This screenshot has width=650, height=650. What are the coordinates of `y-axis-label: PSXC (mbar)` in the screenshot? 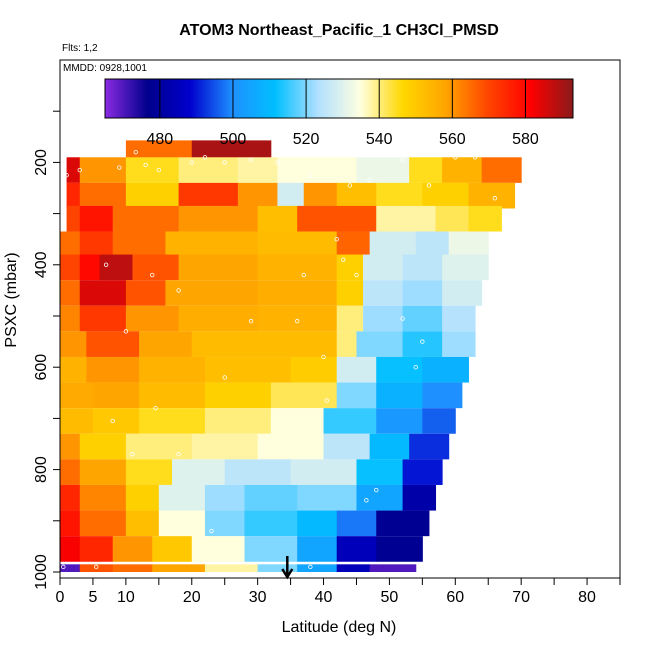 It's located at (11, 299).